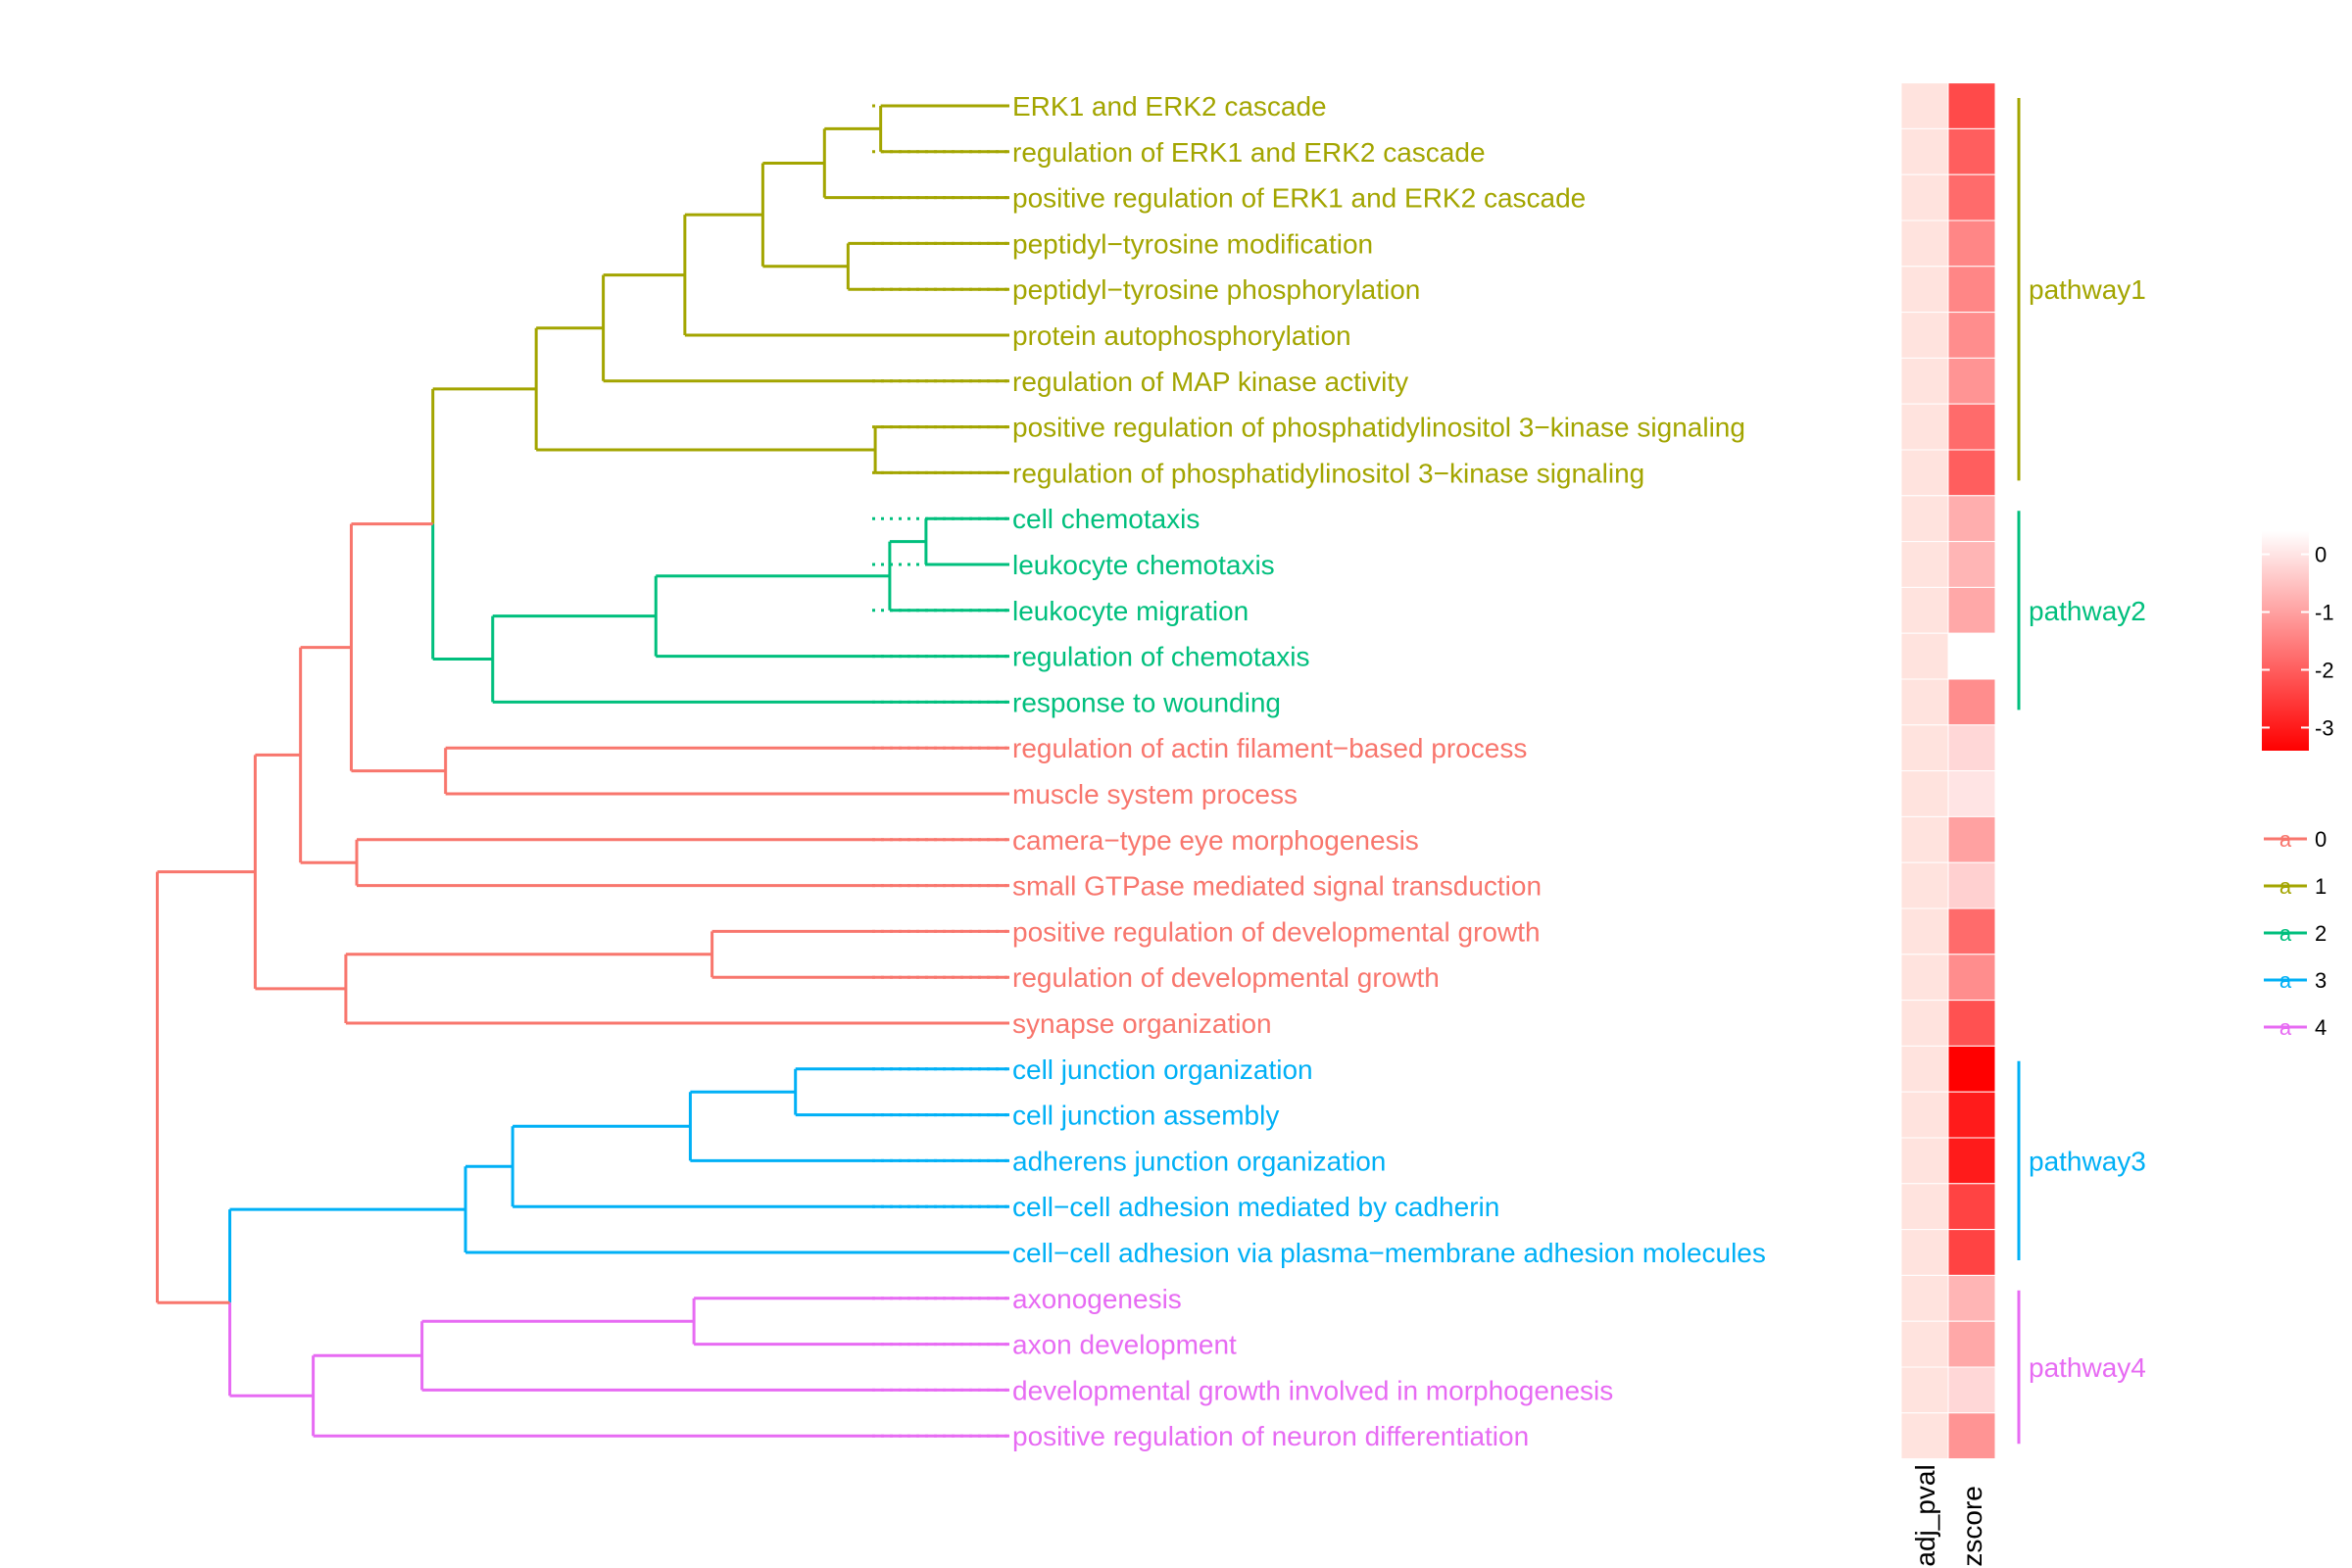 The image size is (2352, 1568). I want to click on colorbar-tick-label: -2, so click(2324, 670).